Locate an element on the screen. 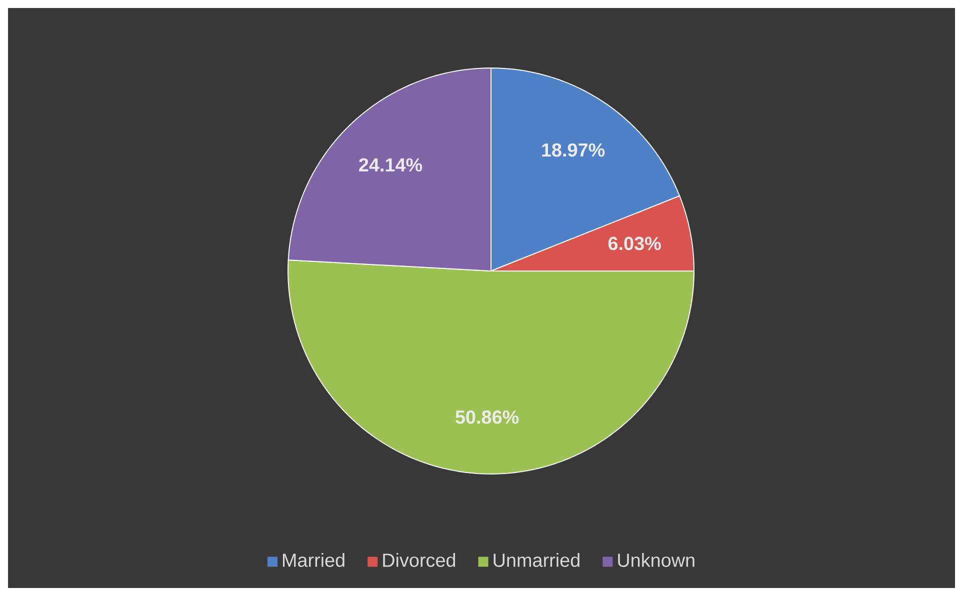 This screenshot has height=596, width=963. legend-label: Unknown is located at coordinates (656, 560).